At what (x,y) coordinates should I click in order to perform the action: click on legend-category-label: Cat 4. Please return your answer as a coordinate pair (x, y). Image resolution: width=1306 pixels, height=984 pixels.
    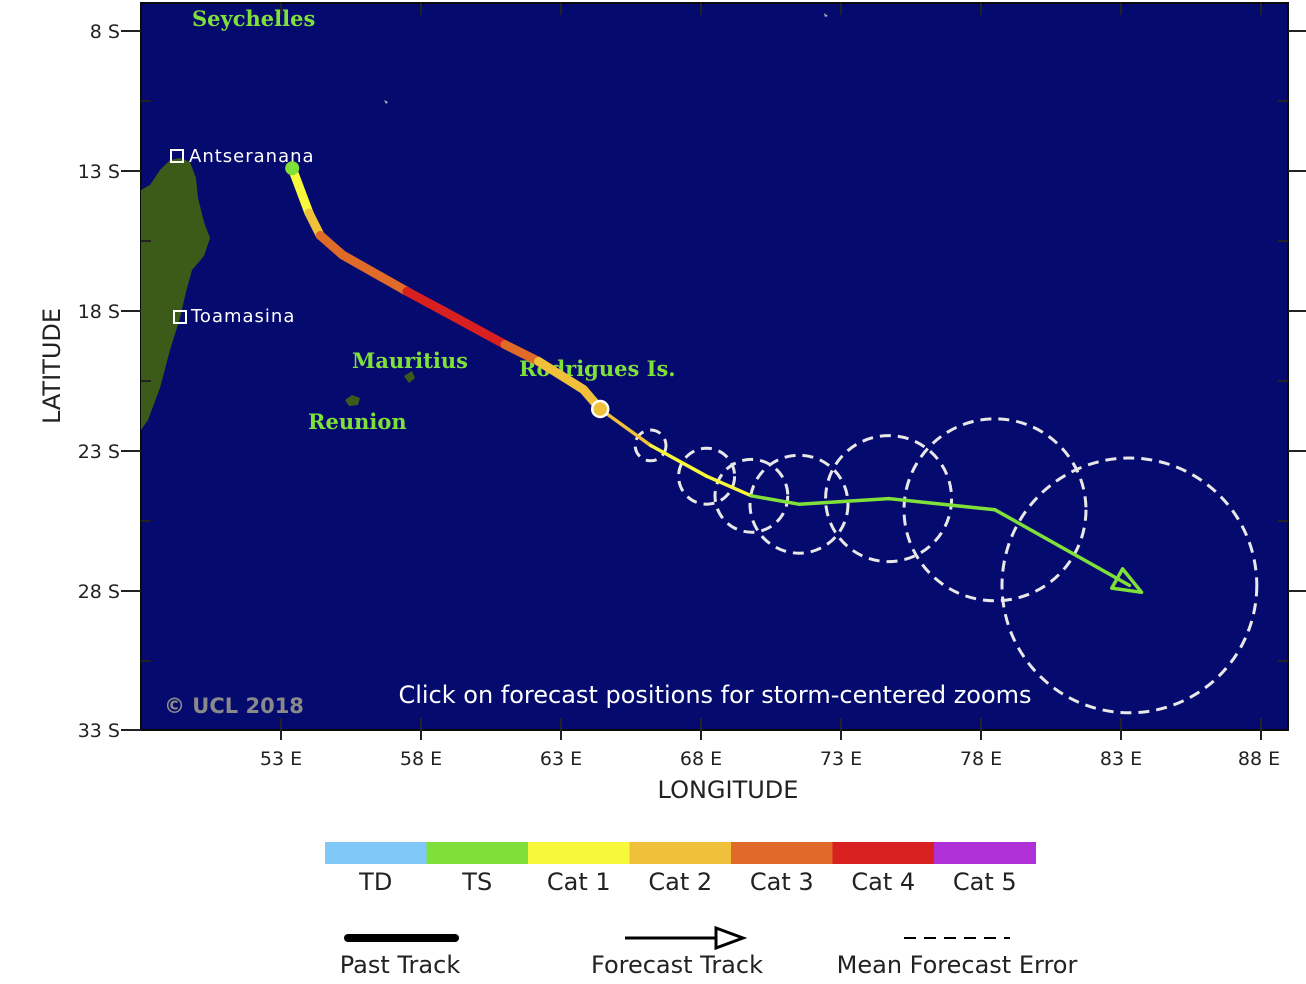
    Looking at the image, I should click on (883, 882).